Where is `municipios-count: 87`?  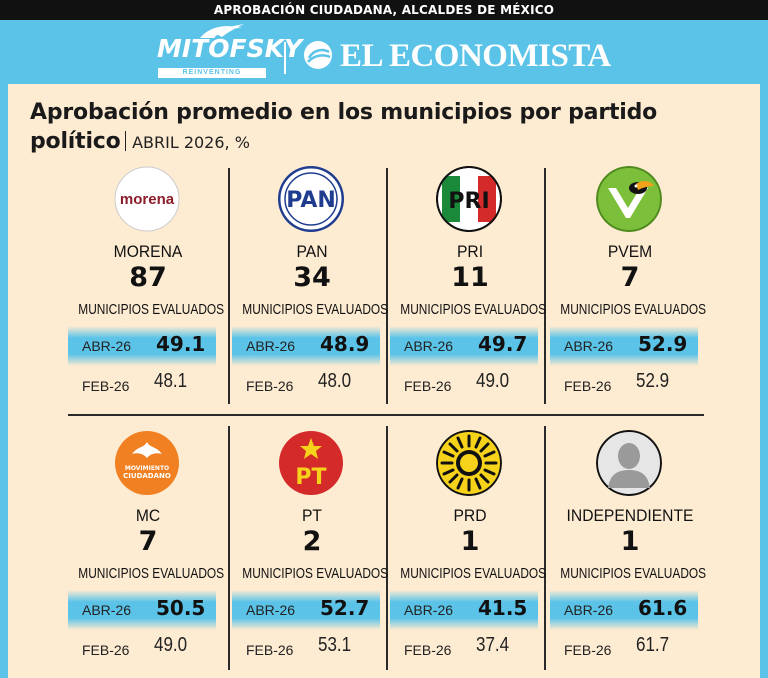 municipios-count: 87 is located at coordinates (148, 277).